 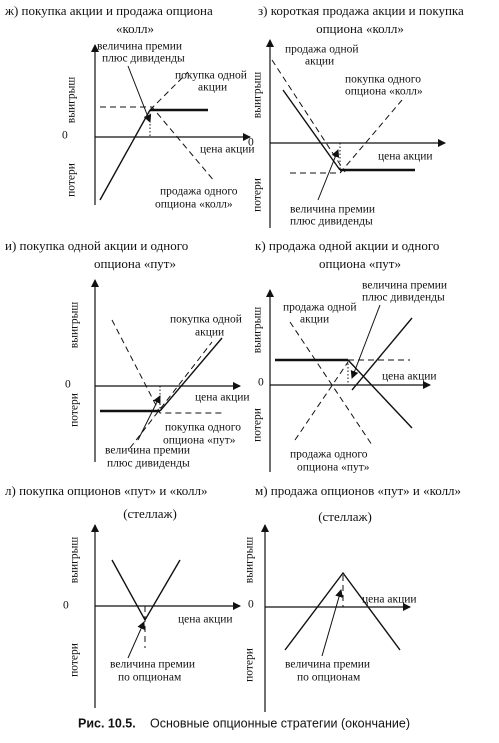 What do you see at coordinates (347, 245) in the screenshot?
I see `panel-title: к) продажа одной акции и одного` at bounding box center [347, 245].